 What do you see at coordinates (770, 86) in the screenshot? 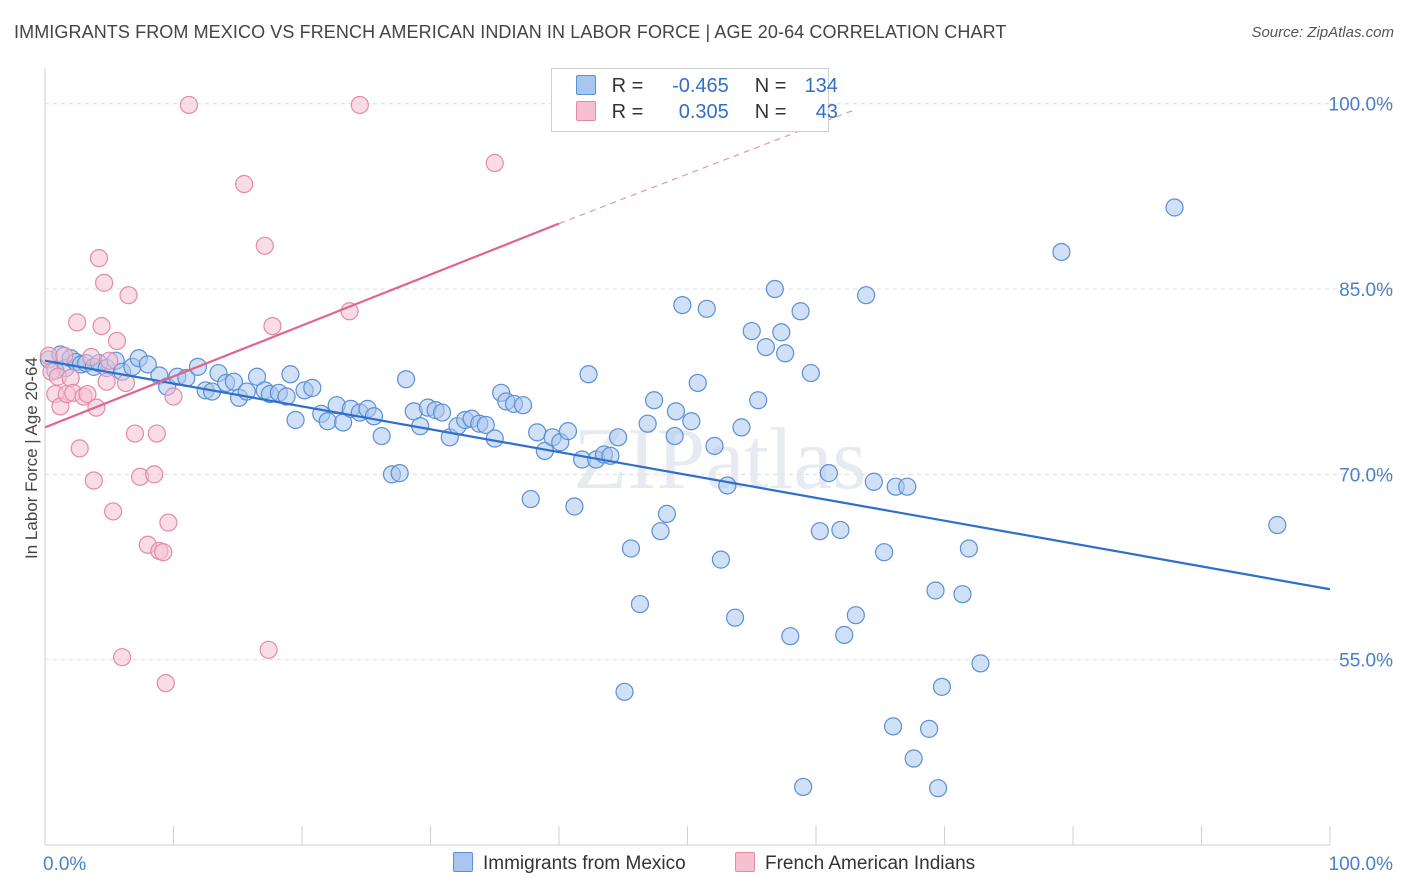
I see `legend-n-label: N =` at bounding box center [770, 86].